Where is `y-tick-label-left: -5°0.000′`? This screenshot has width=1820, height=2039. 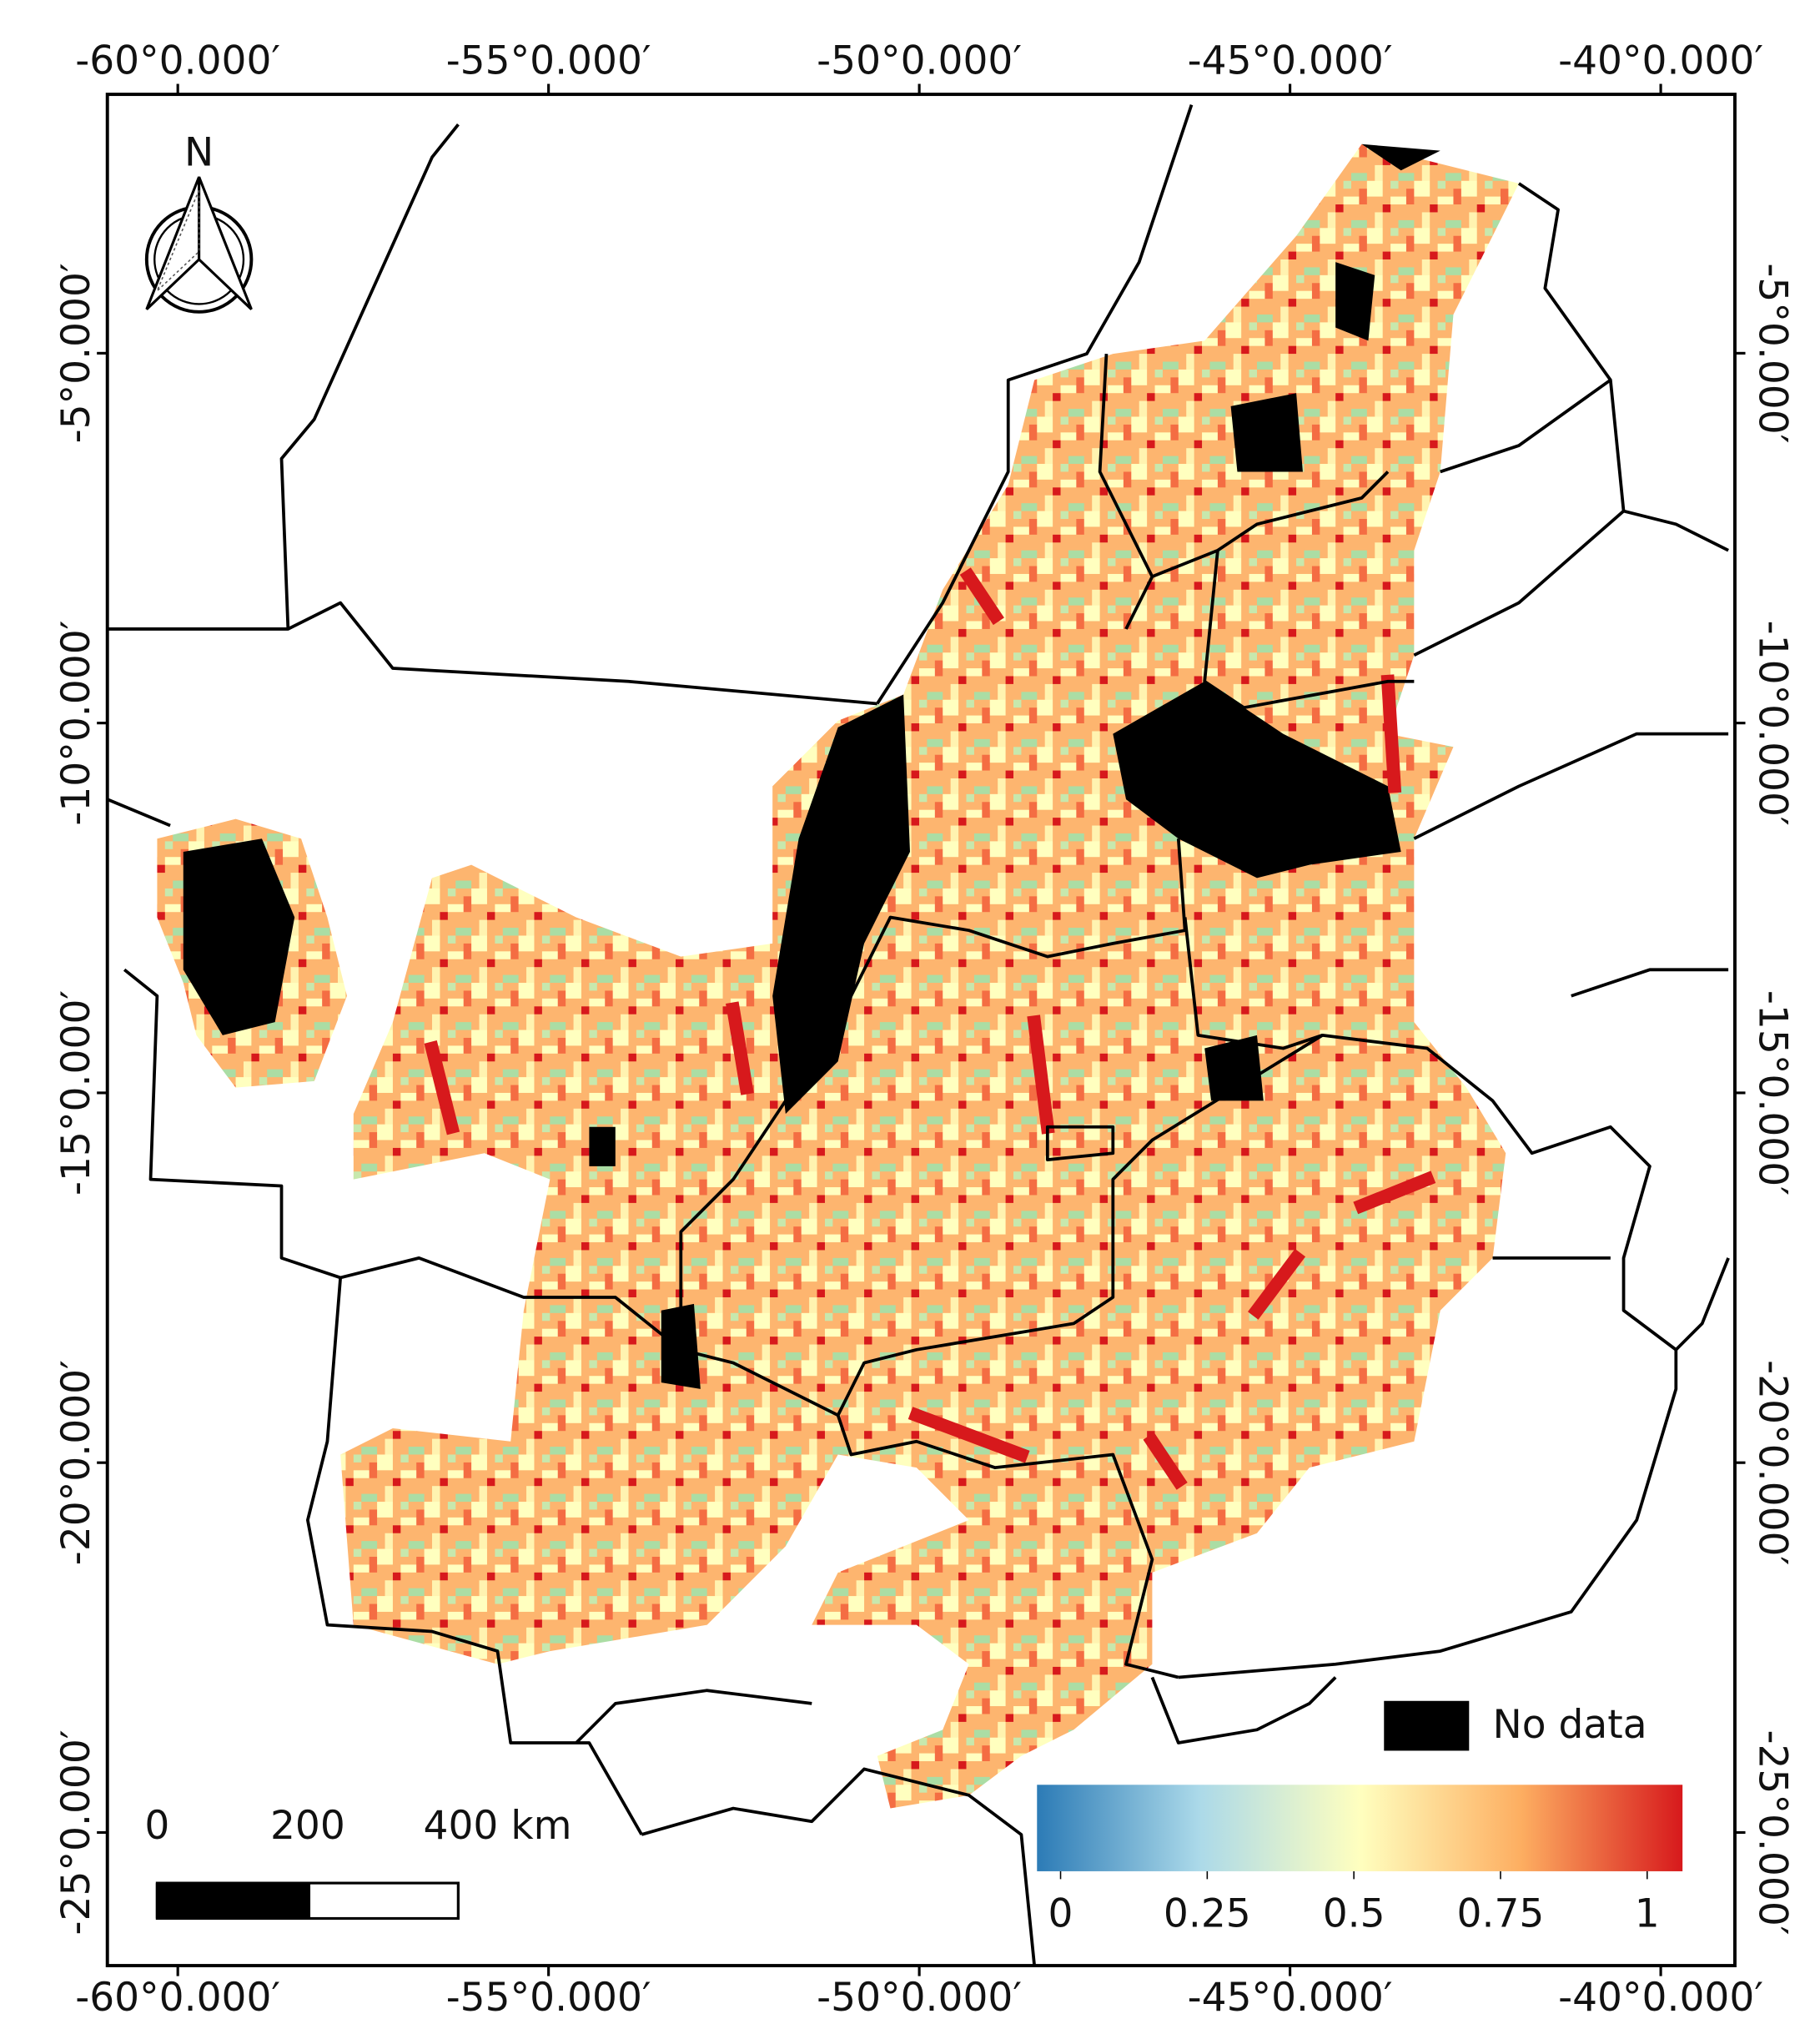
y-tick-label-left: -5°0.000′ is located at coordinates (76, 353).